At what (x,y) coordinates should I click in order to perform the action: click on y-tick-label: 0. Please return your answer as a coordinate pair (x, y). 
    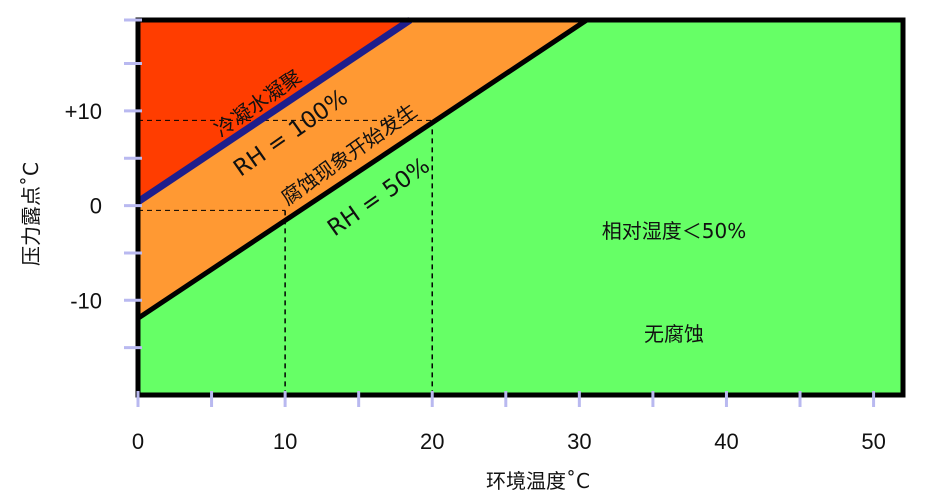
    Looking at the image, I should click on (96, 206).